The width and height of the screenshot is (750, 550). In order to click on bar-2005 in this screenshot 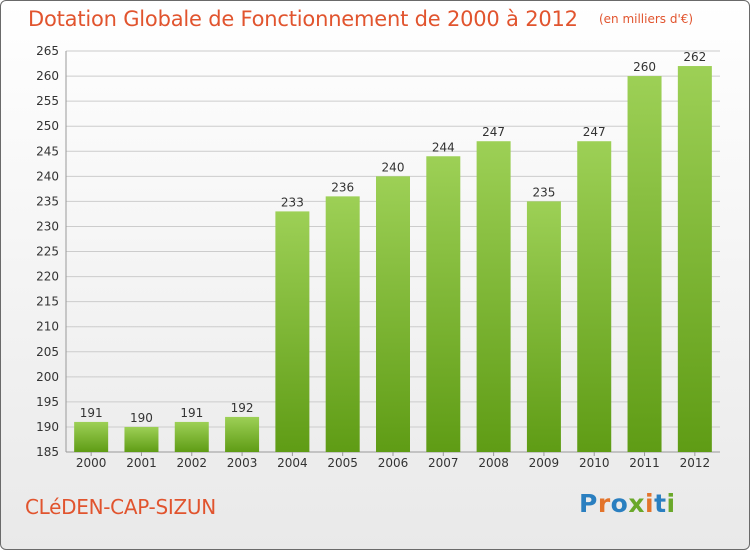, I will do `click(342, 324)`.